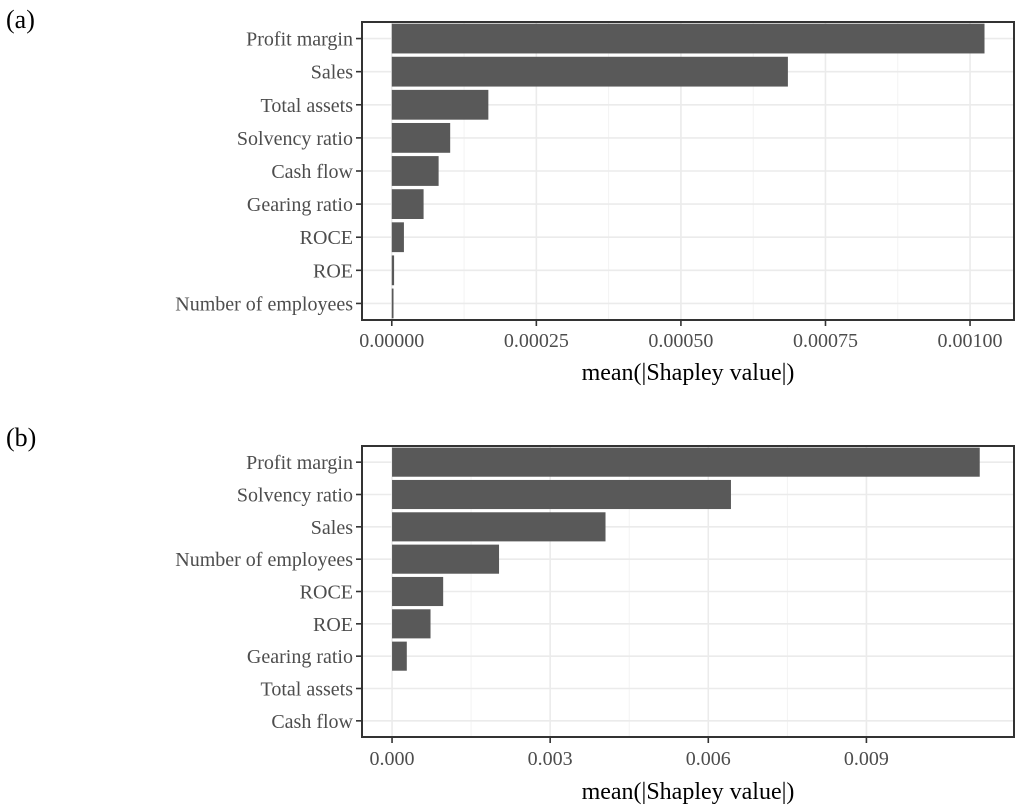 Image resolution: width=1024 pixels, height=809 pixels. I want to click on x-tick-label: 0.009, so click(866, 759).